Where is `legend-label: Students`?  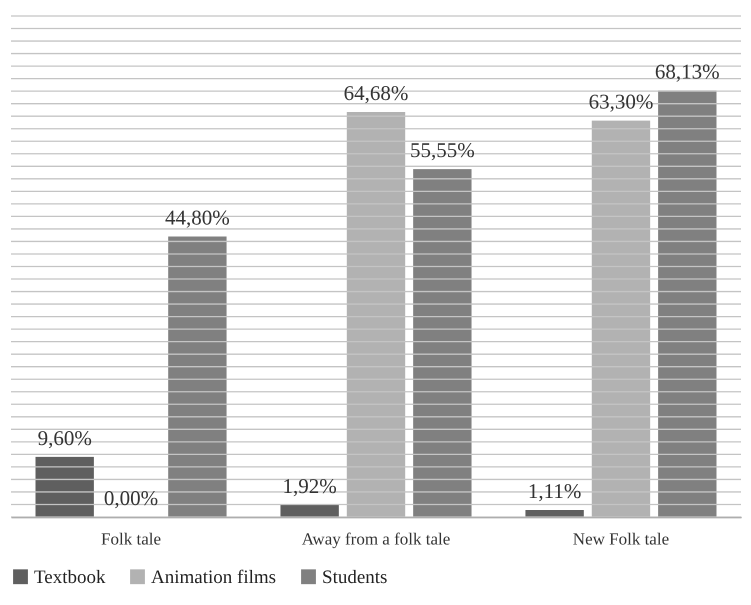 legend-label: Students is located at coordinates (355, 577).